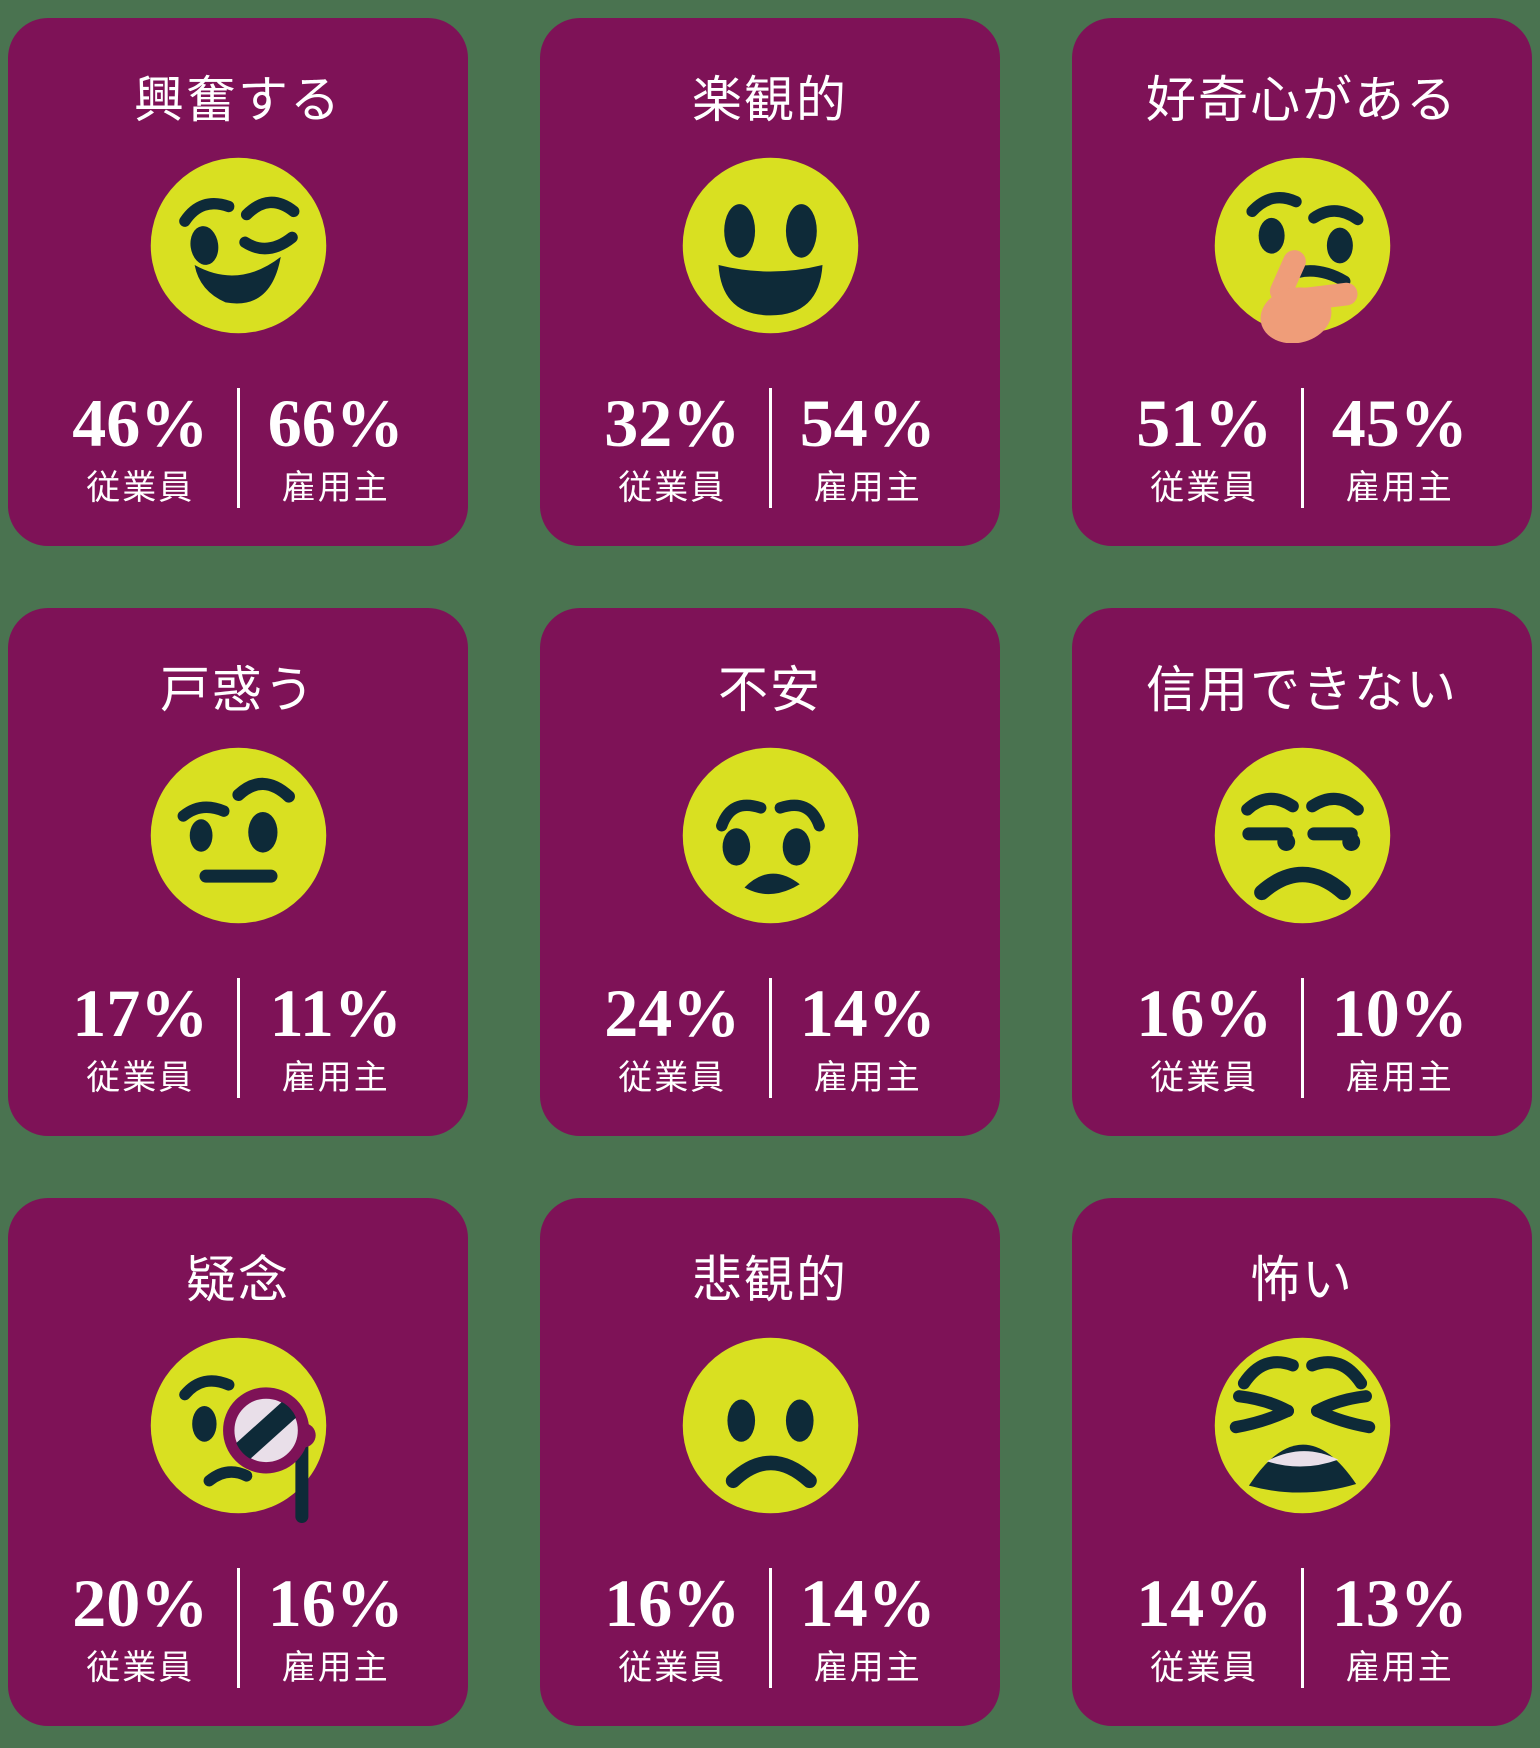  I want to click on employer-stat: 16% 雇用主, so click(336, 1628).